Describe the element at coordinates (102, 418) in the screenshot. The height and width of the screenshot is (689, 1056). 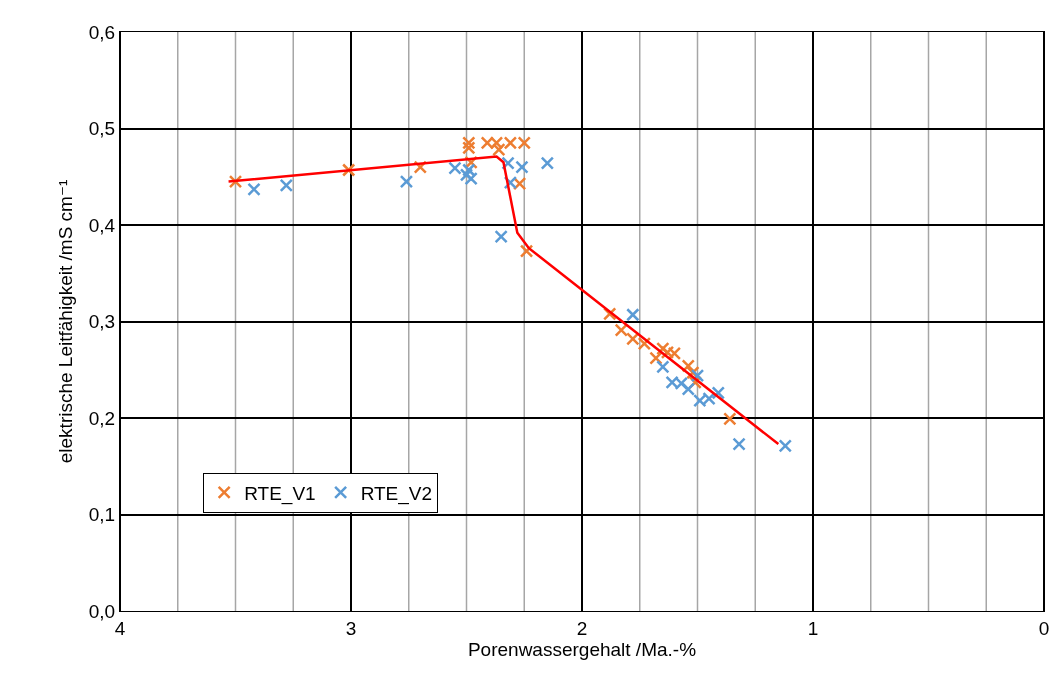
I see `y-tick-label: 0,2` at that location.